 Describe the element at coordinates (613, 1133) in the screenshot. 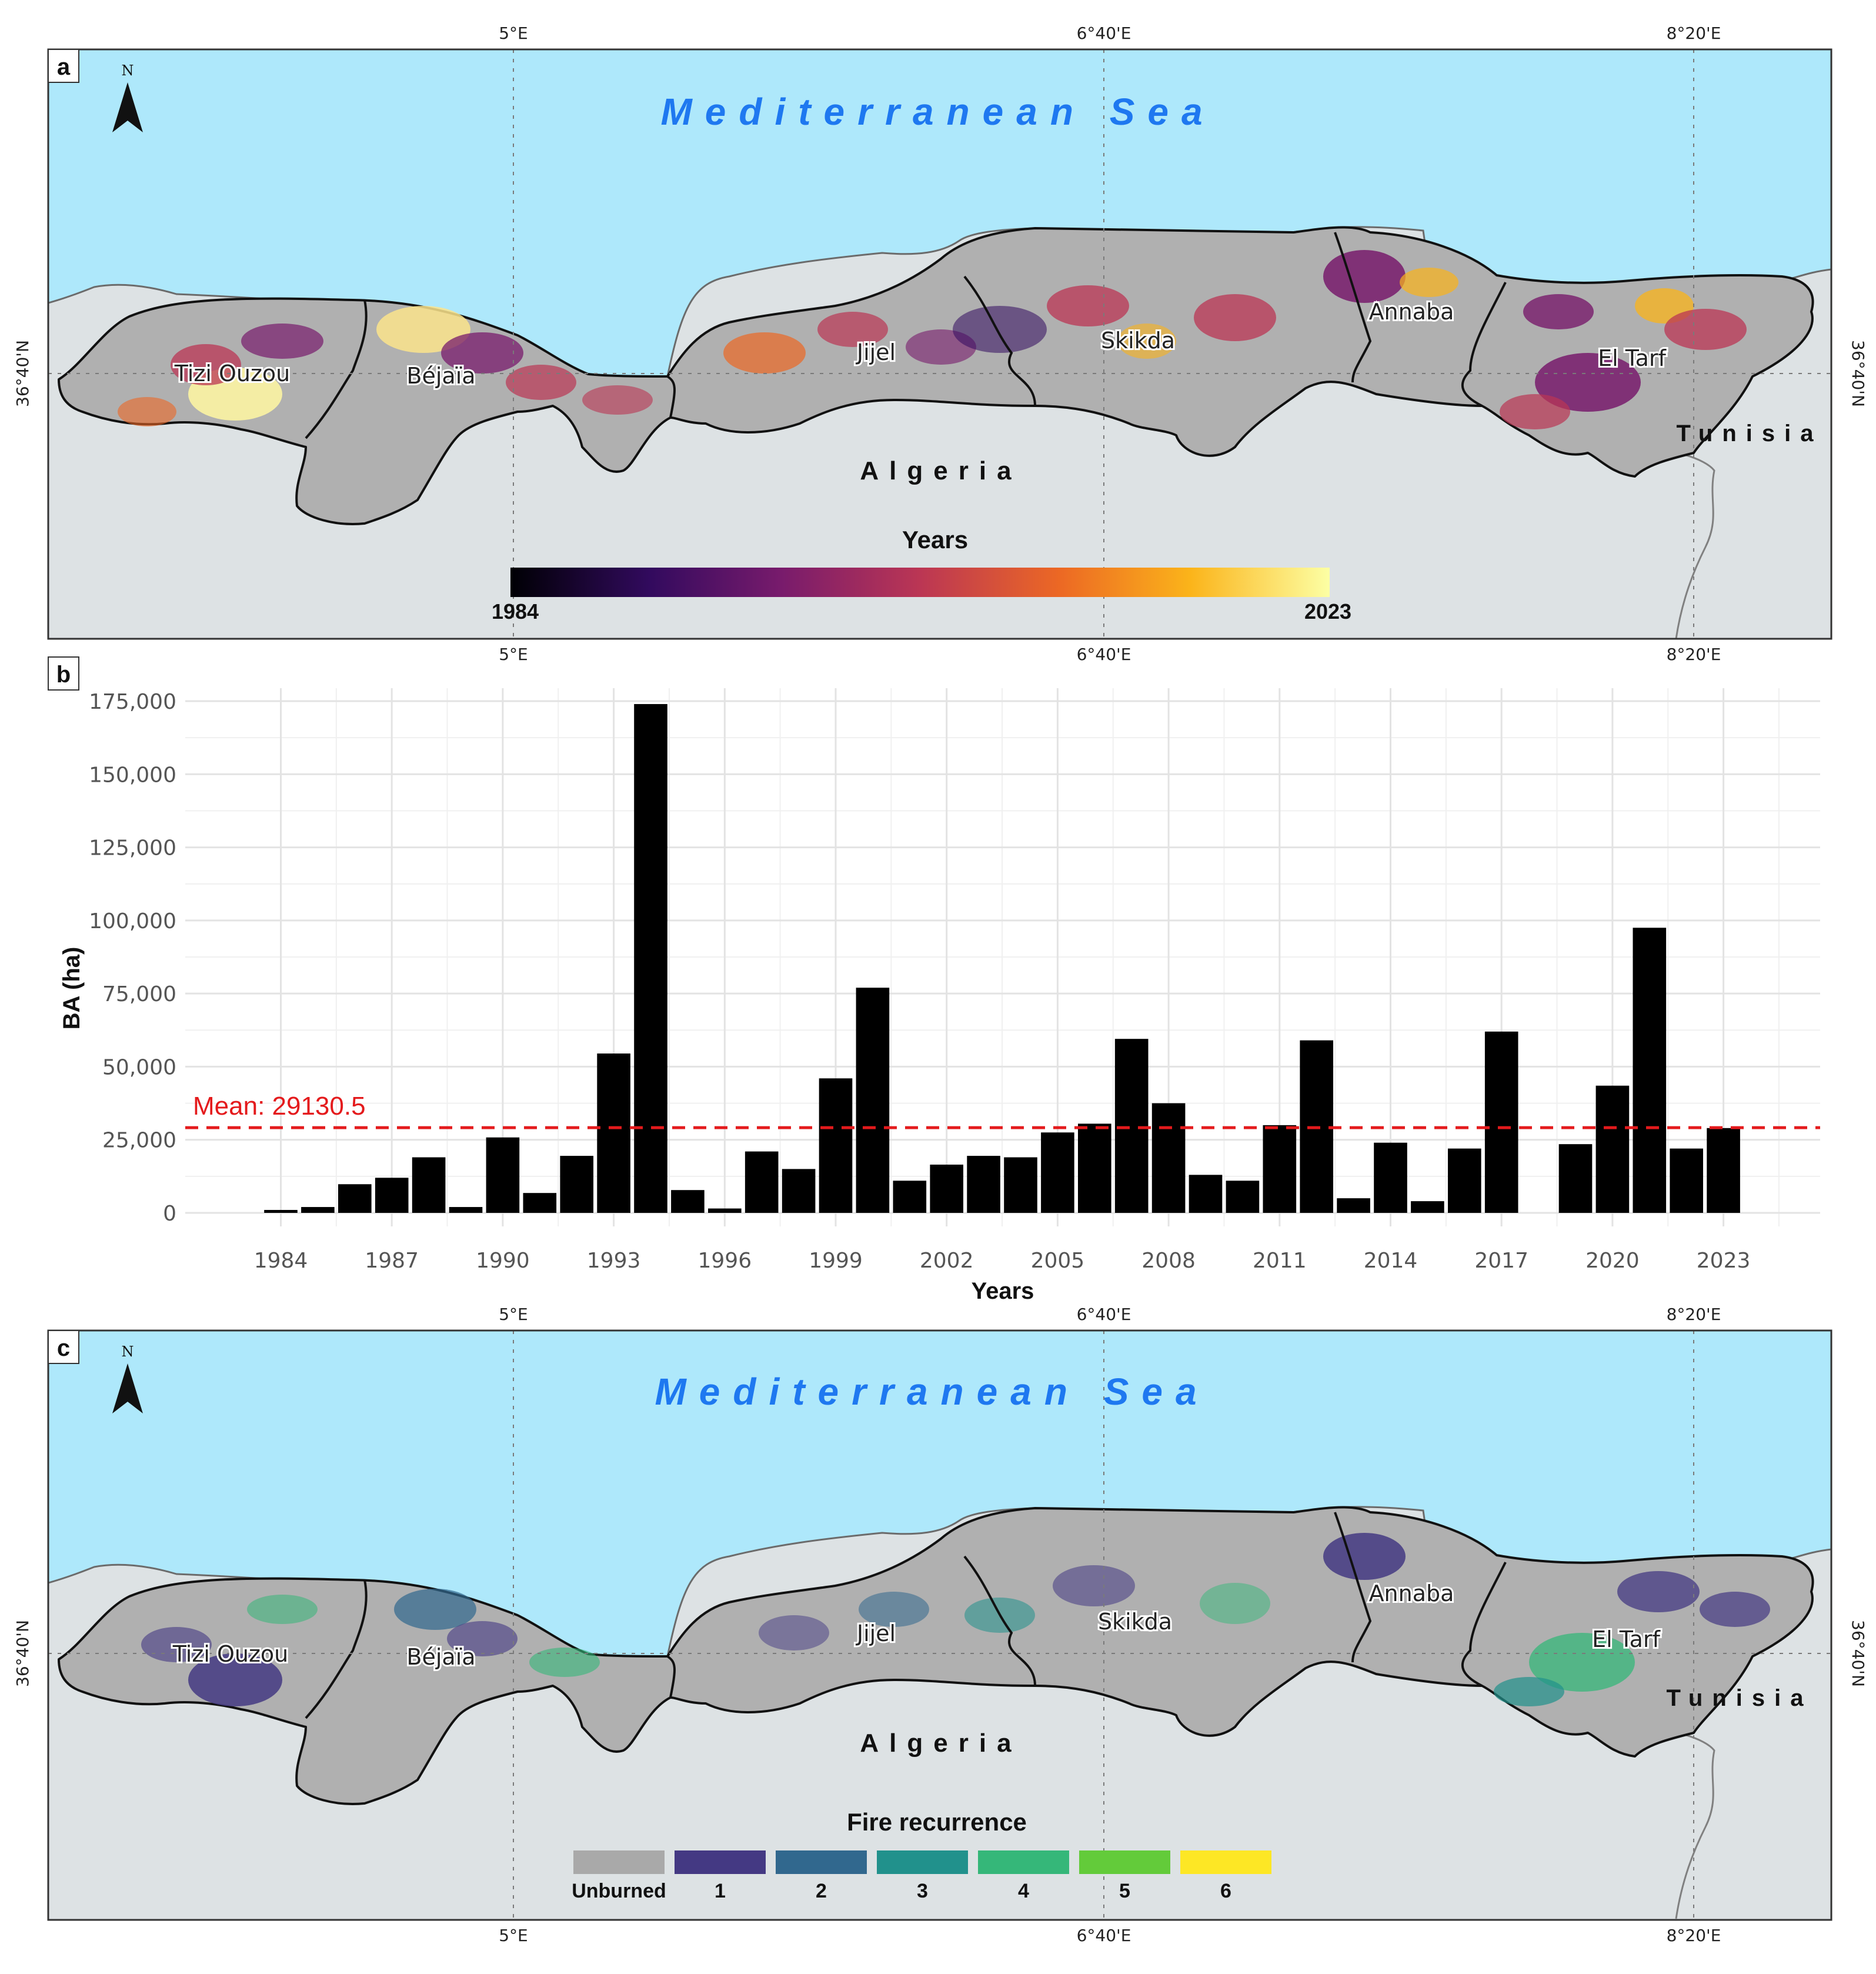

I see `bar-1993` at that location.